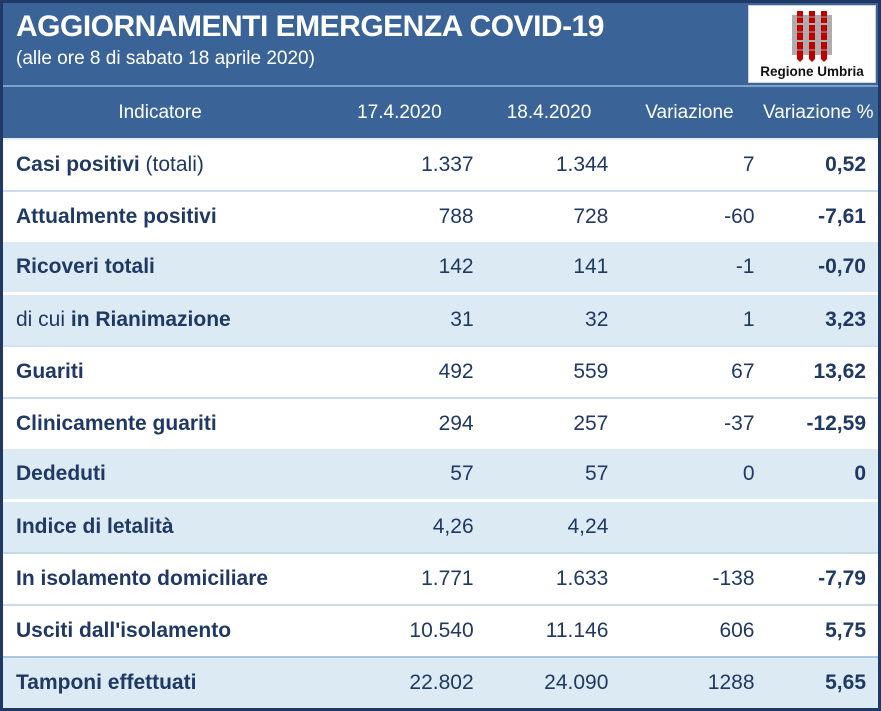 The height and width of the screenshot is (711, 881). Describe the element at coordinates (689, 113) in the screenshot. I see `column-header-variazione: Variazione` at that location.